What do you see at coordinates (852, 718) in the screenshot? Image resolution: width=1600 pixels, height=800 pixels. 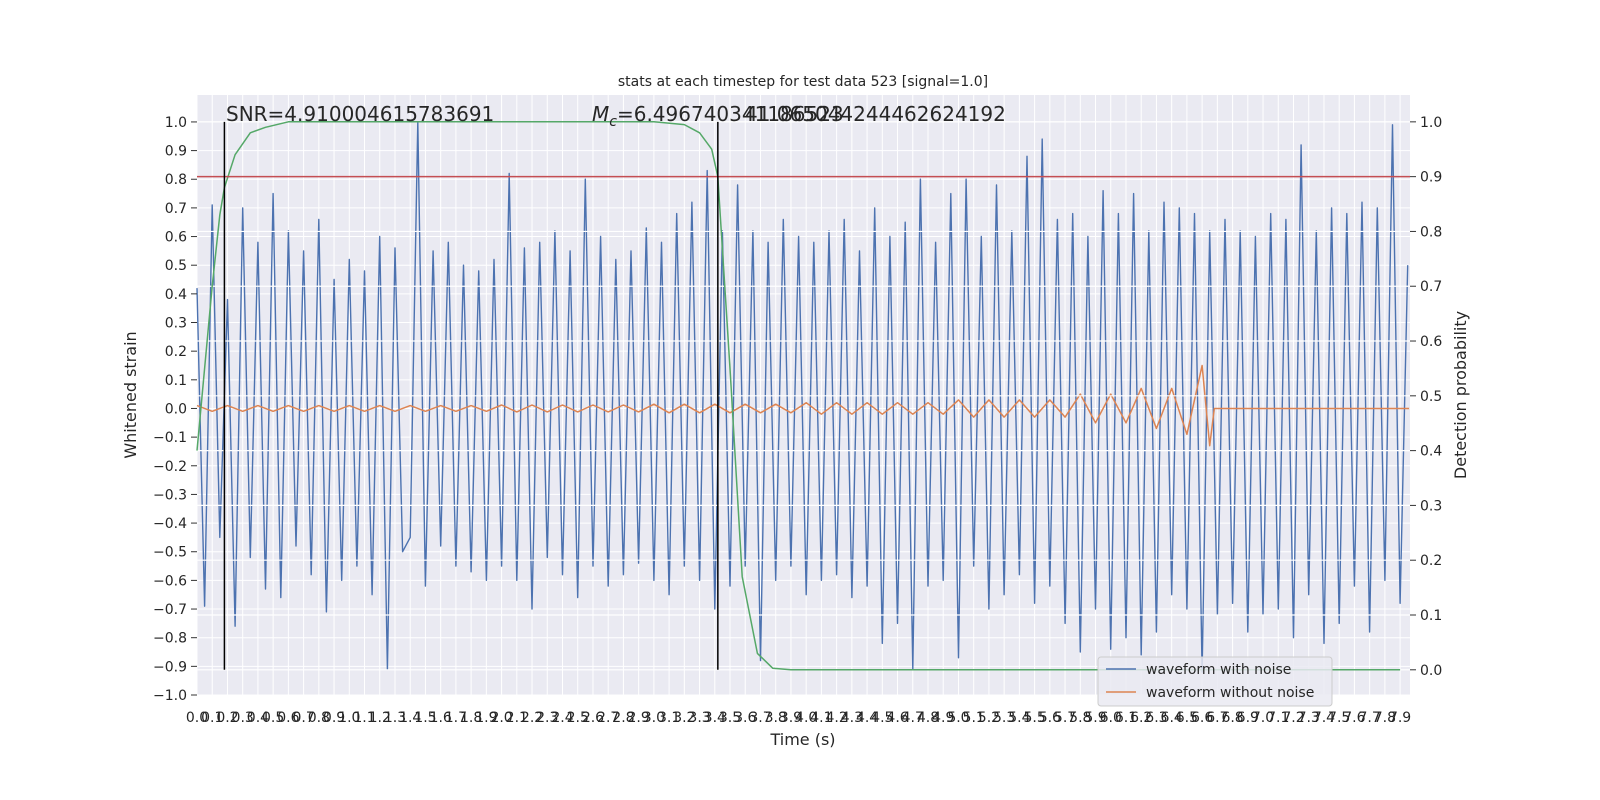 I see `x-tick-label: 4.3` at bounding box center [852, 718].